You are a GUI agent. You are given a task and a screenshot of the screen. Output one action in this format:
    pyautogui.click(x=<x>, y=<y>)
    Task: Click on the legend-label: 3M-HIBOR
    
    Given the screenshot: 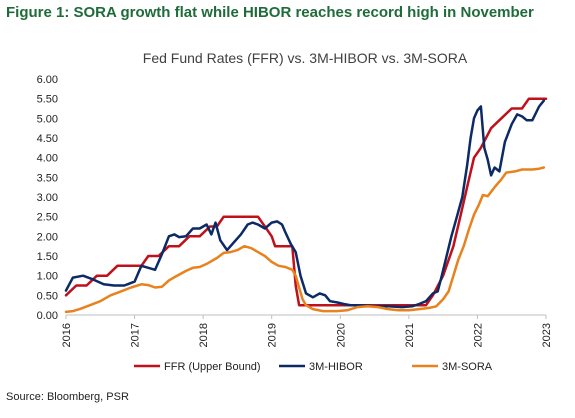 What is the action you would take?
    pyautogui.click(x=336, y=367)
    